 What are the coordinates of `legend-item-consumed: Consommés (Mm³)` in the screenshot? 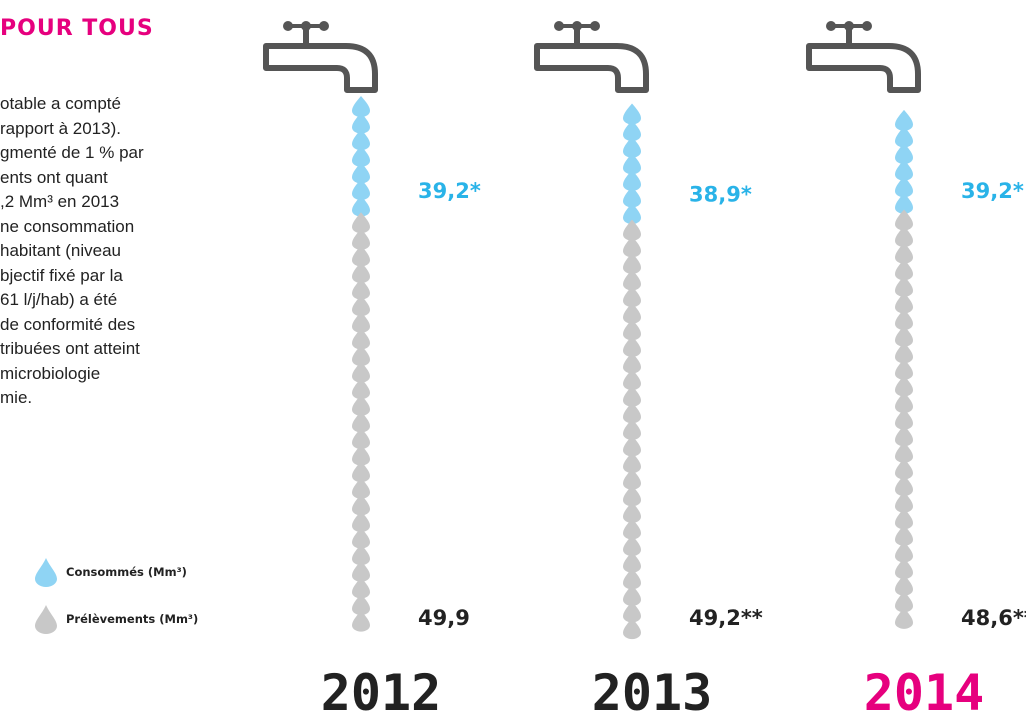 It's located at (110, 572).